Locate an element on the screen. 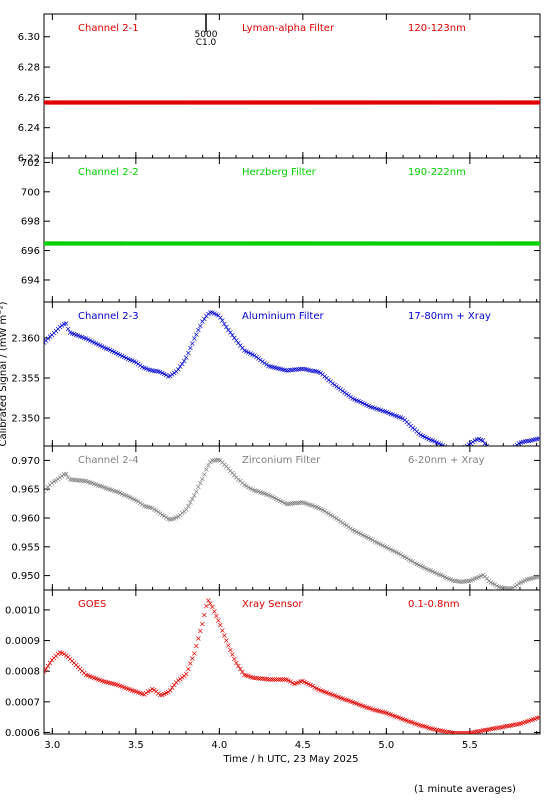  x-tick-label: 4.0 is located at coordinates (219, 745).